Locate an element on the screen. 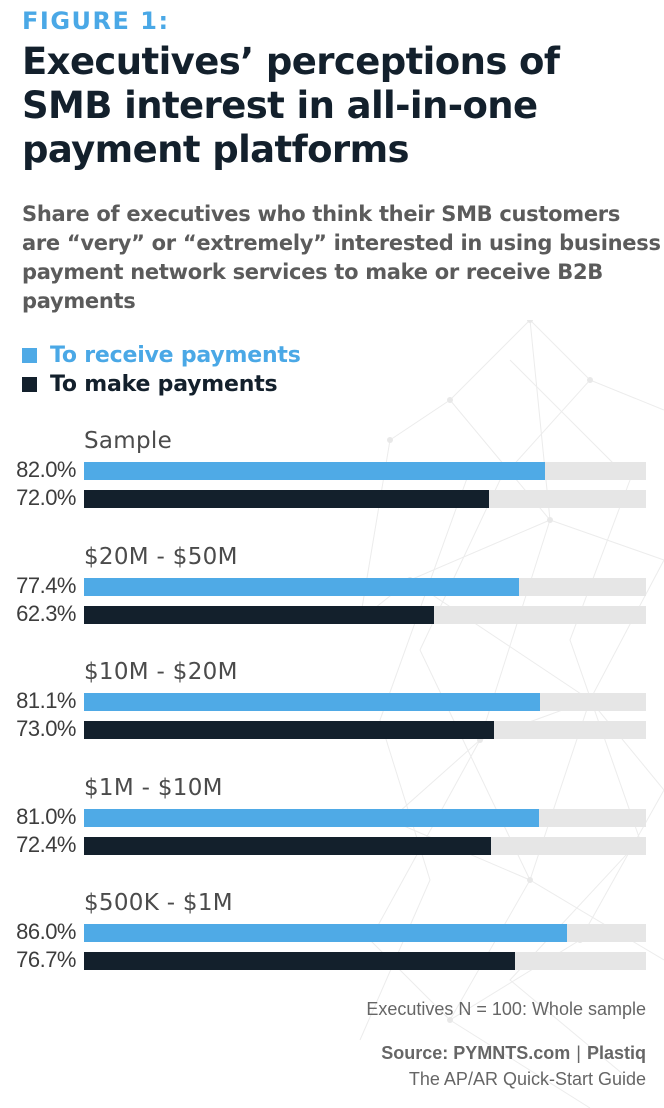  bar-group: $20M - $50M 77.4% 62.3% is located at coordinates (332, 601).